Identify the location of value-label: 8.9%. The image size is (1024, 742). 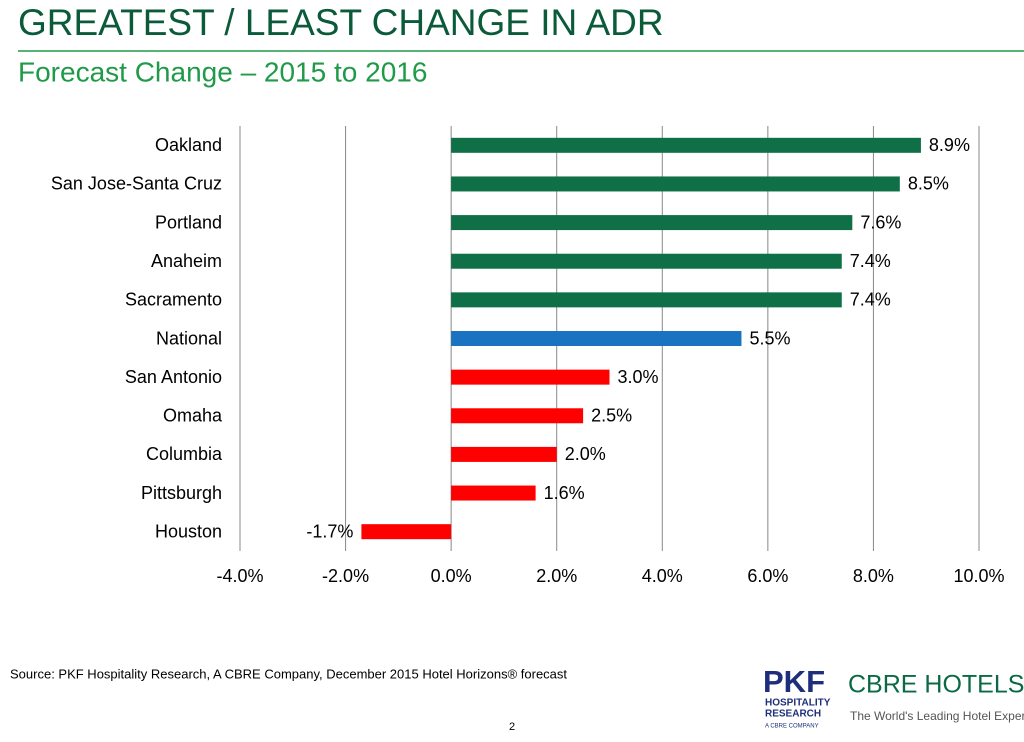
(949, 145).